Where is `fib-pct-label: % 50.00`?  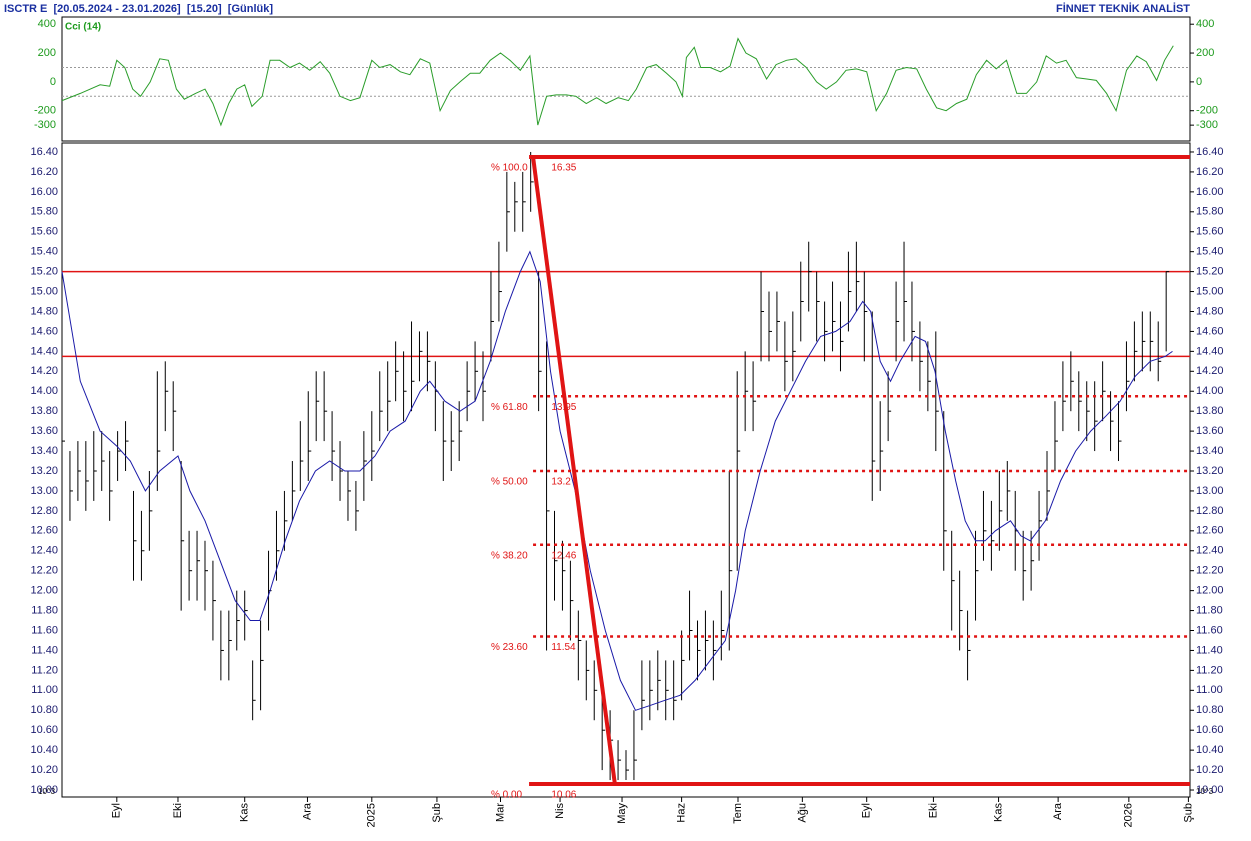 fib-pct-label: % 50.00 is located at coordinates (509, 482).